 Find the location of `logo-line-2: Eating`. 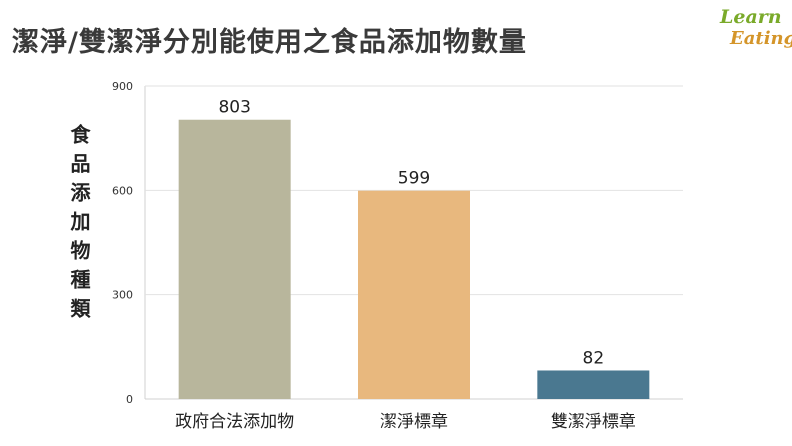

logo-line-2: Eating is located at coordinates (761, 38).